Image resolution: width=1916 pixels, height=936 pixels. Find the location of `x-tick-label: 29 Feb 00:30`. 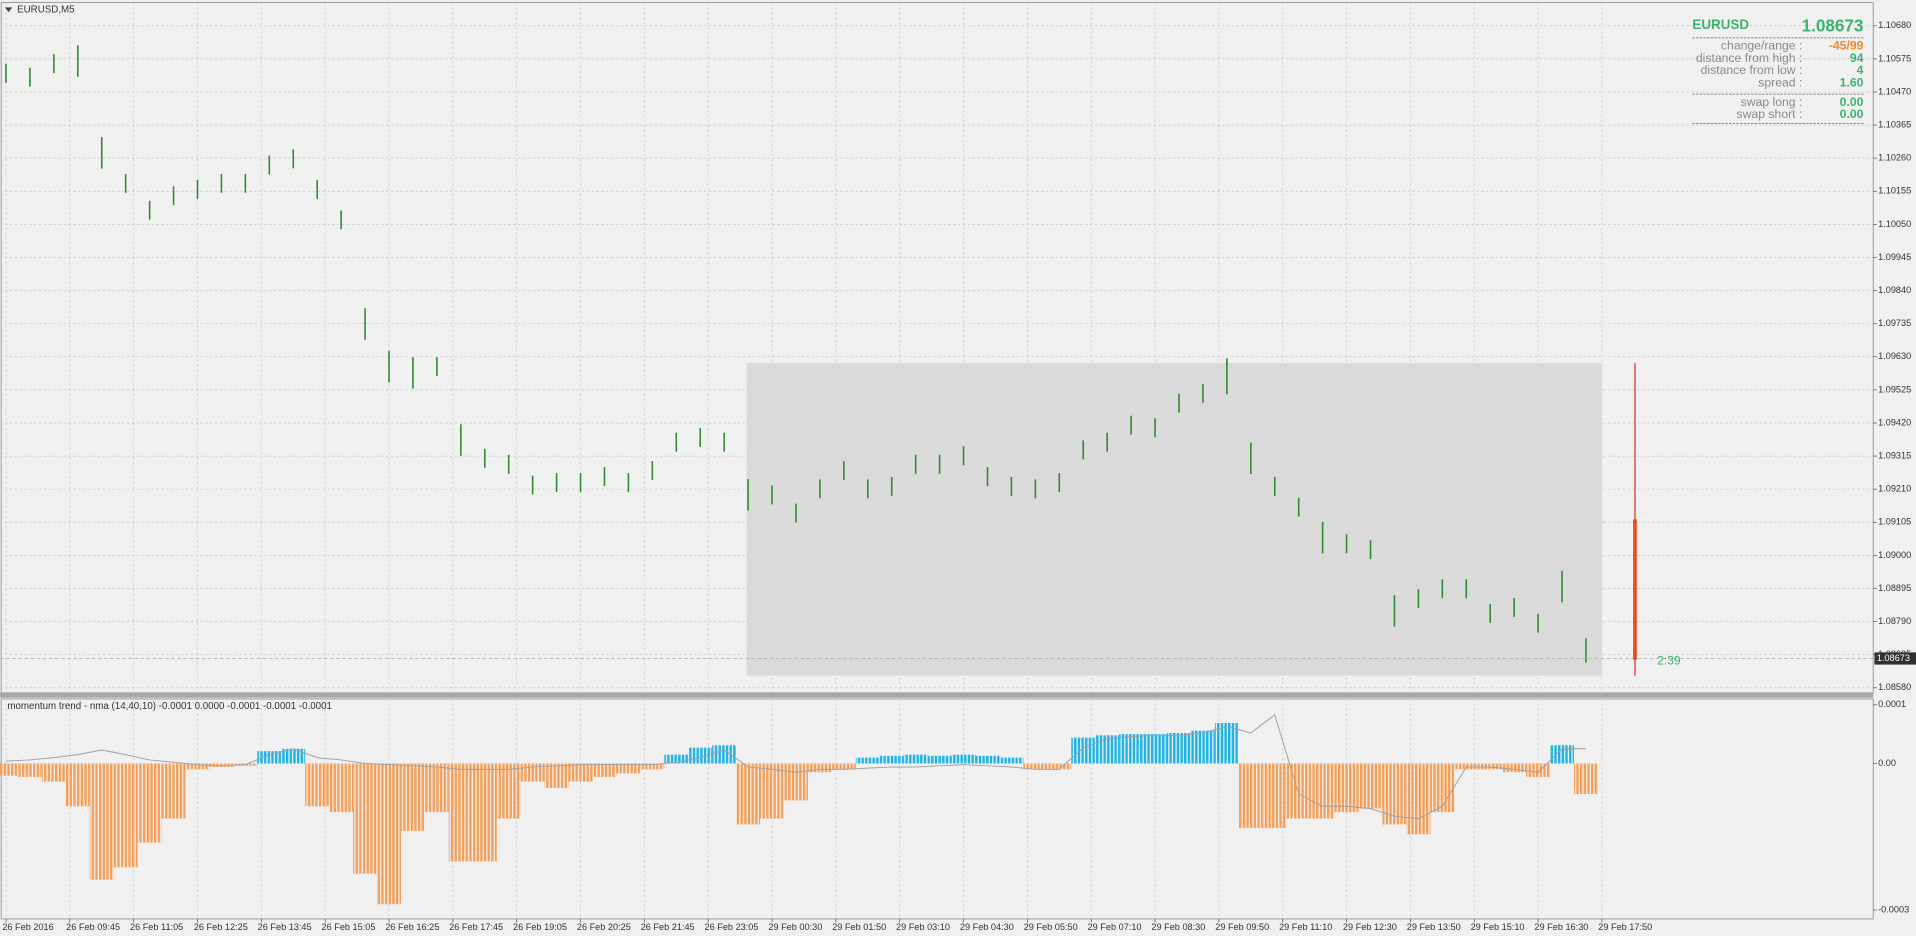

x-tick-label: 29 Feb 00:30 is located at coordinates (795, 927).